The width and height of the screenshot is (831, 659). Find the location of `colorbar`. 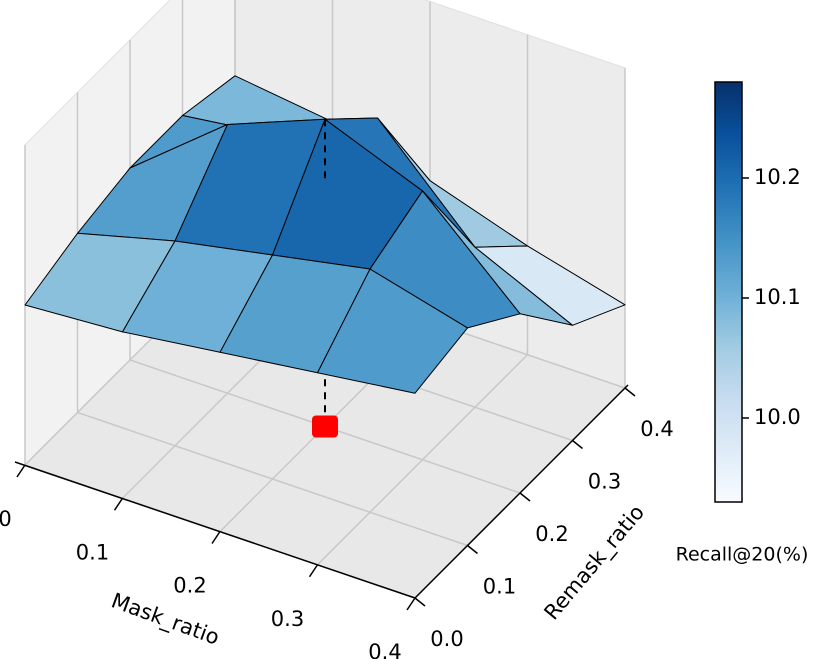

colorbar is located at coordinates (728, 292).